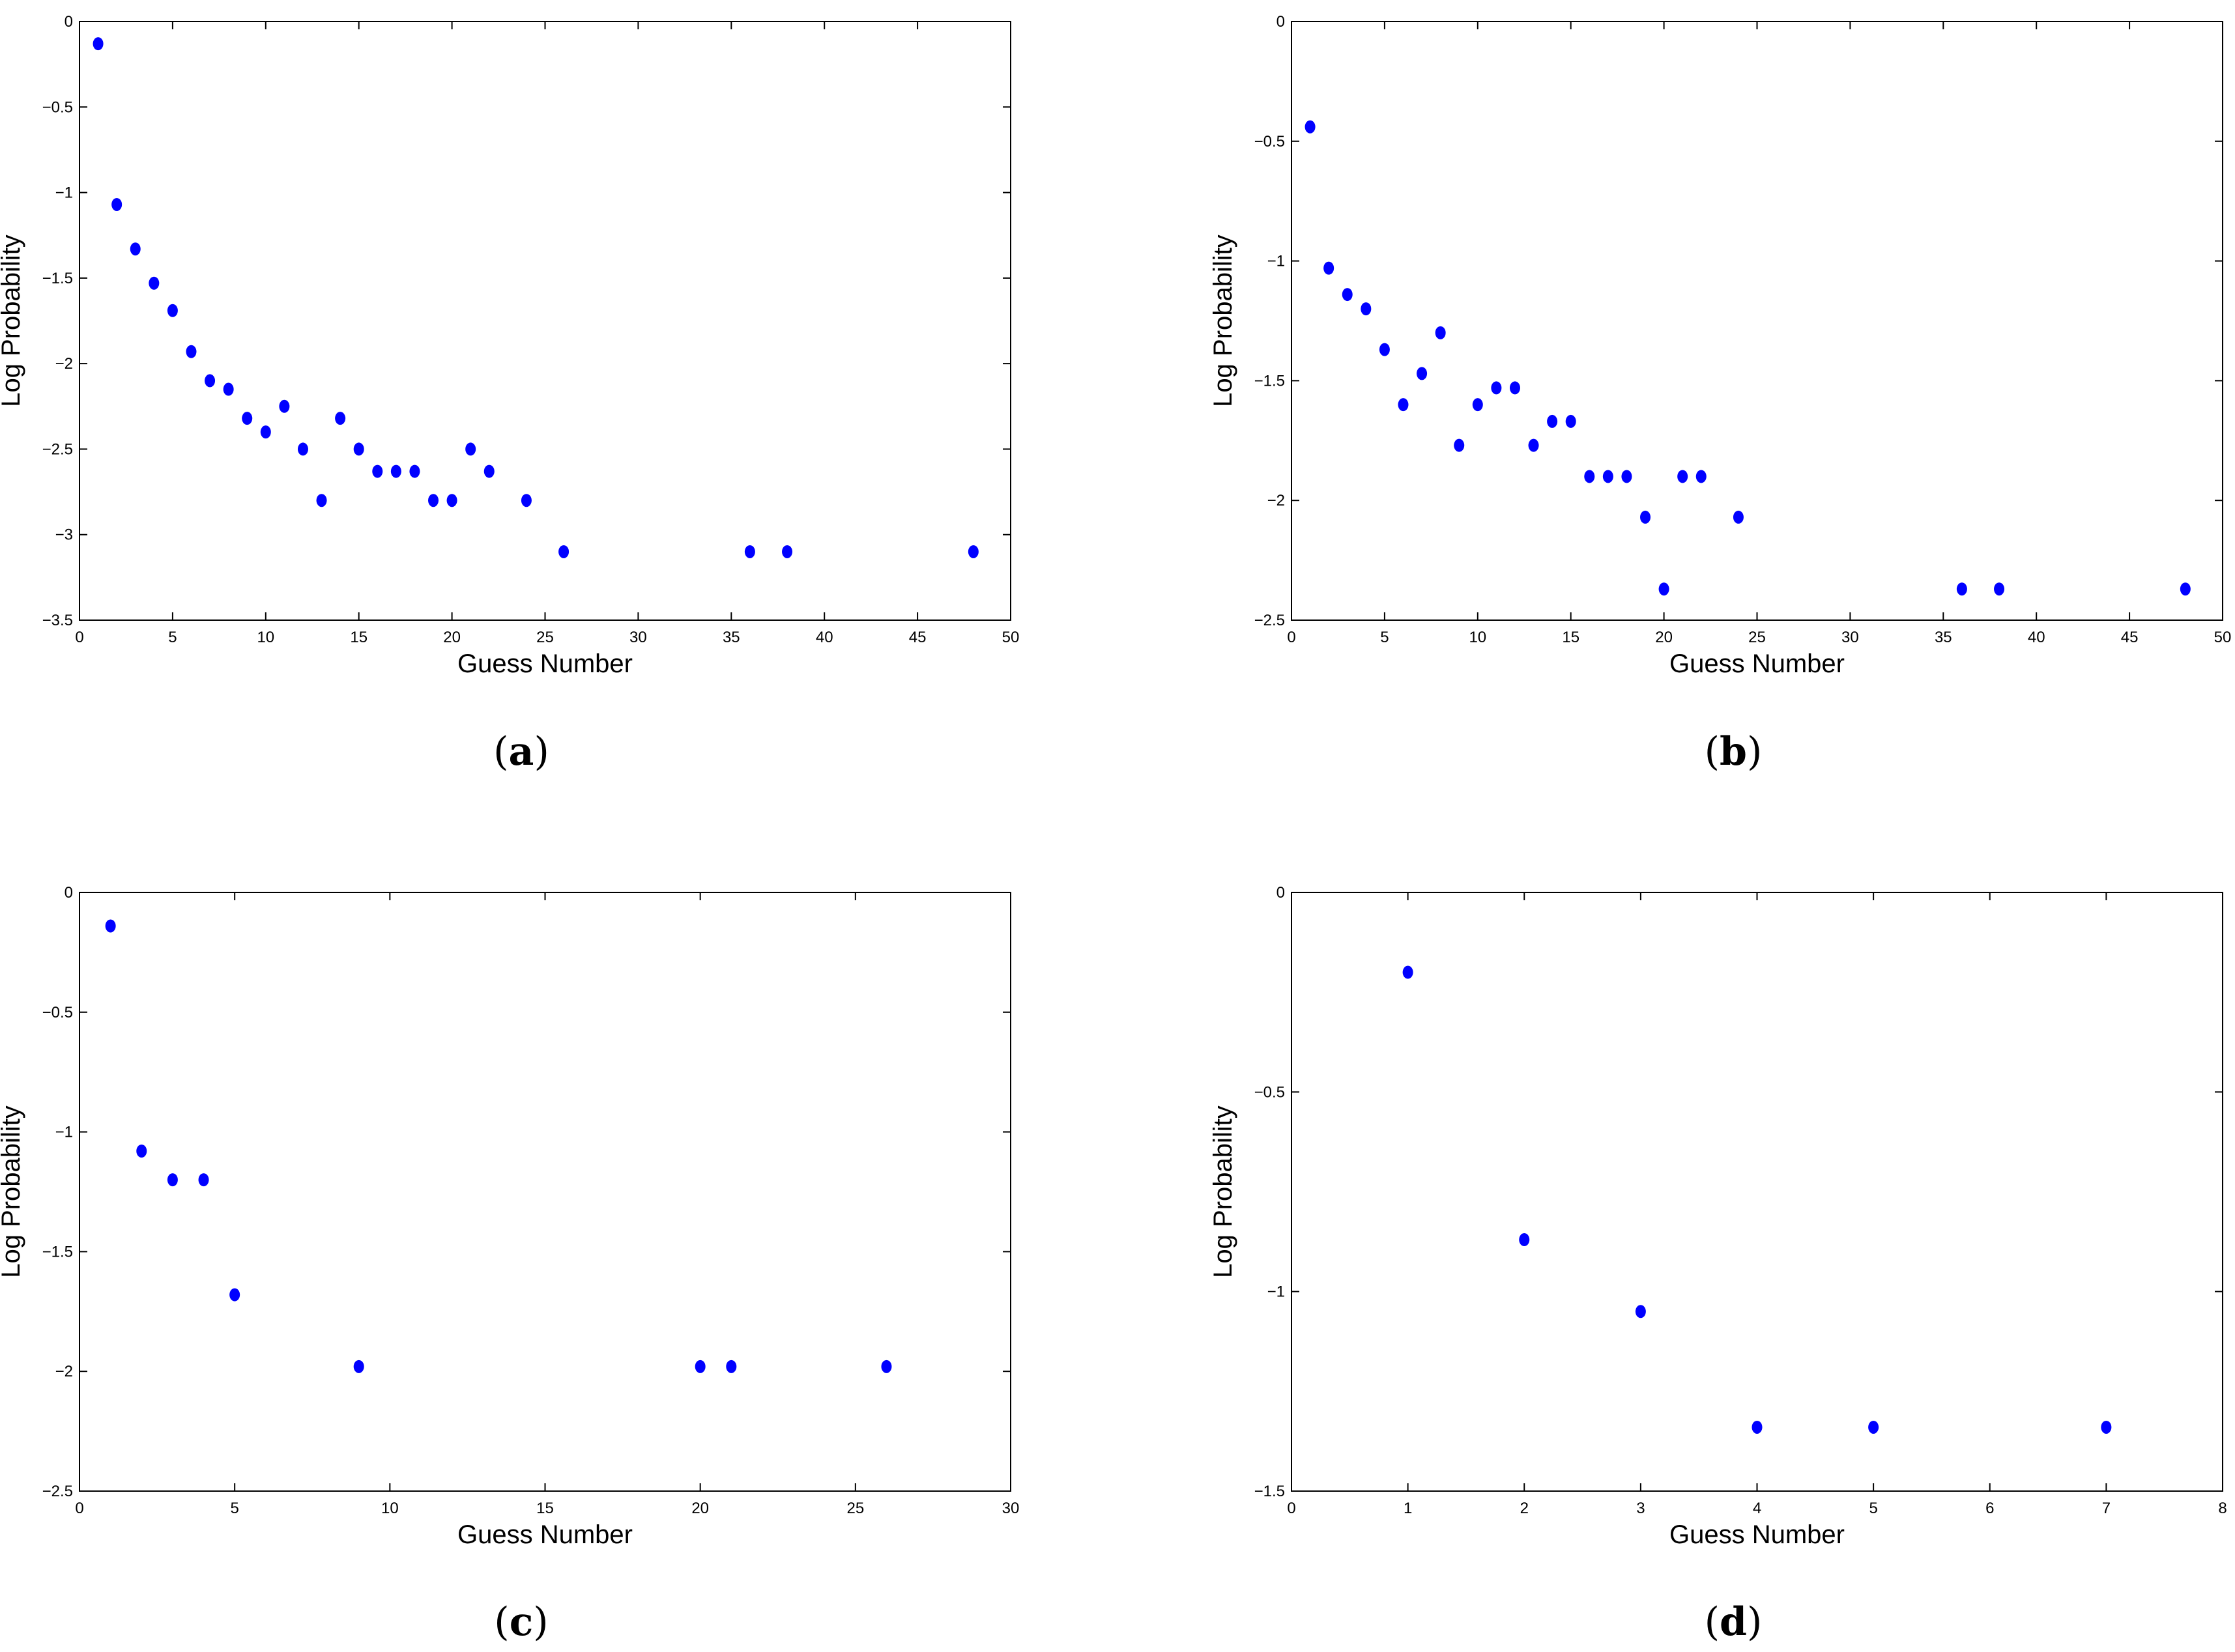 The image size is (2235, 1652). What do you see at coordinates (1571, 637) in the screenshot?
I see `x-tick-label: 15` at bounding box center [1571, 637].